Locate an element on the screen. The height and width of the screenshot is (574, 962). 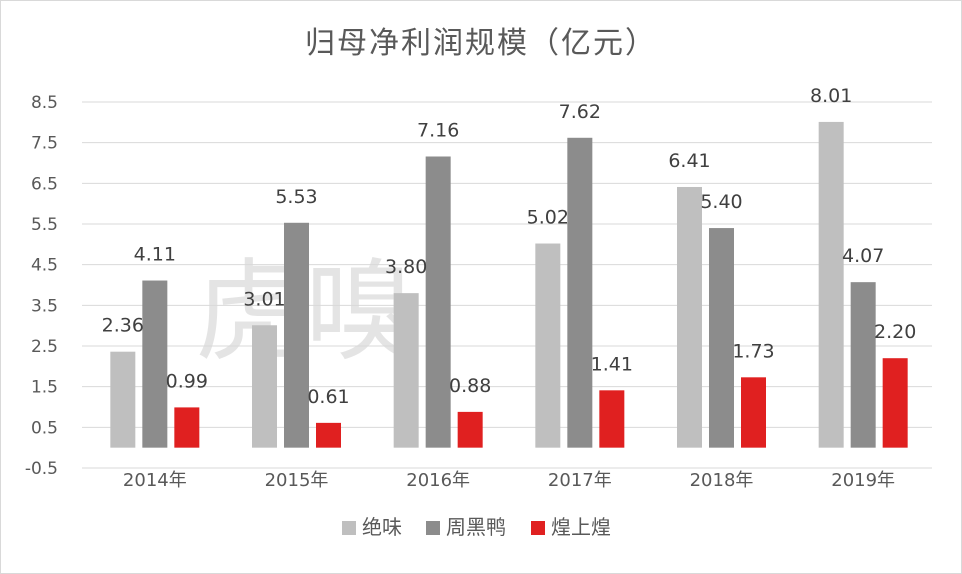
y-tick-label: 7.5 is located at coordinates (44, 144).